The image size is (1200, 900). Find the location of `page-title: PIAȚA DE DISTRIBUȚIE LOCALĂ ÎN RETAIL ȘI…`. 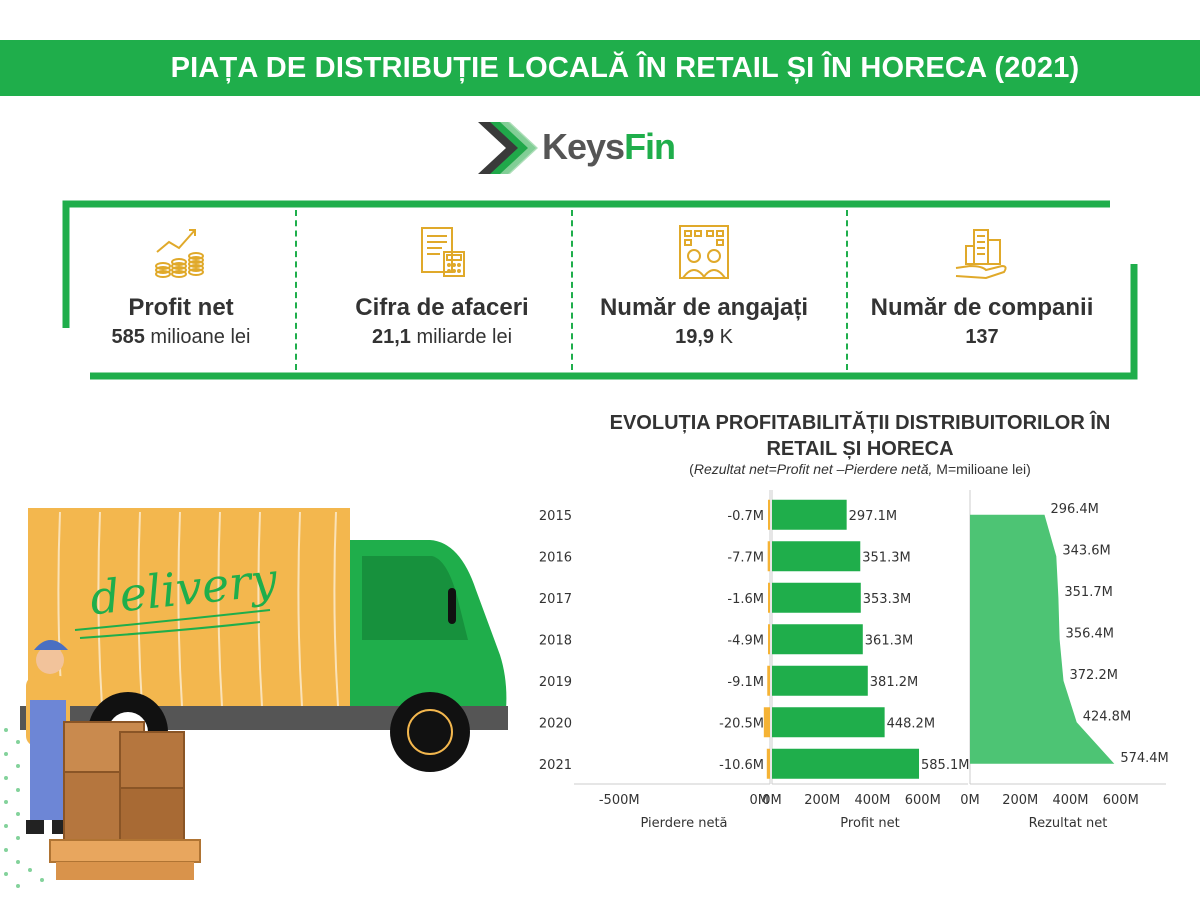

page-title: PIAȚA DE DISTRIBUȚIE LOCALĂ ÎN RETAIL ȘI… is located at coordinates (625, 68).